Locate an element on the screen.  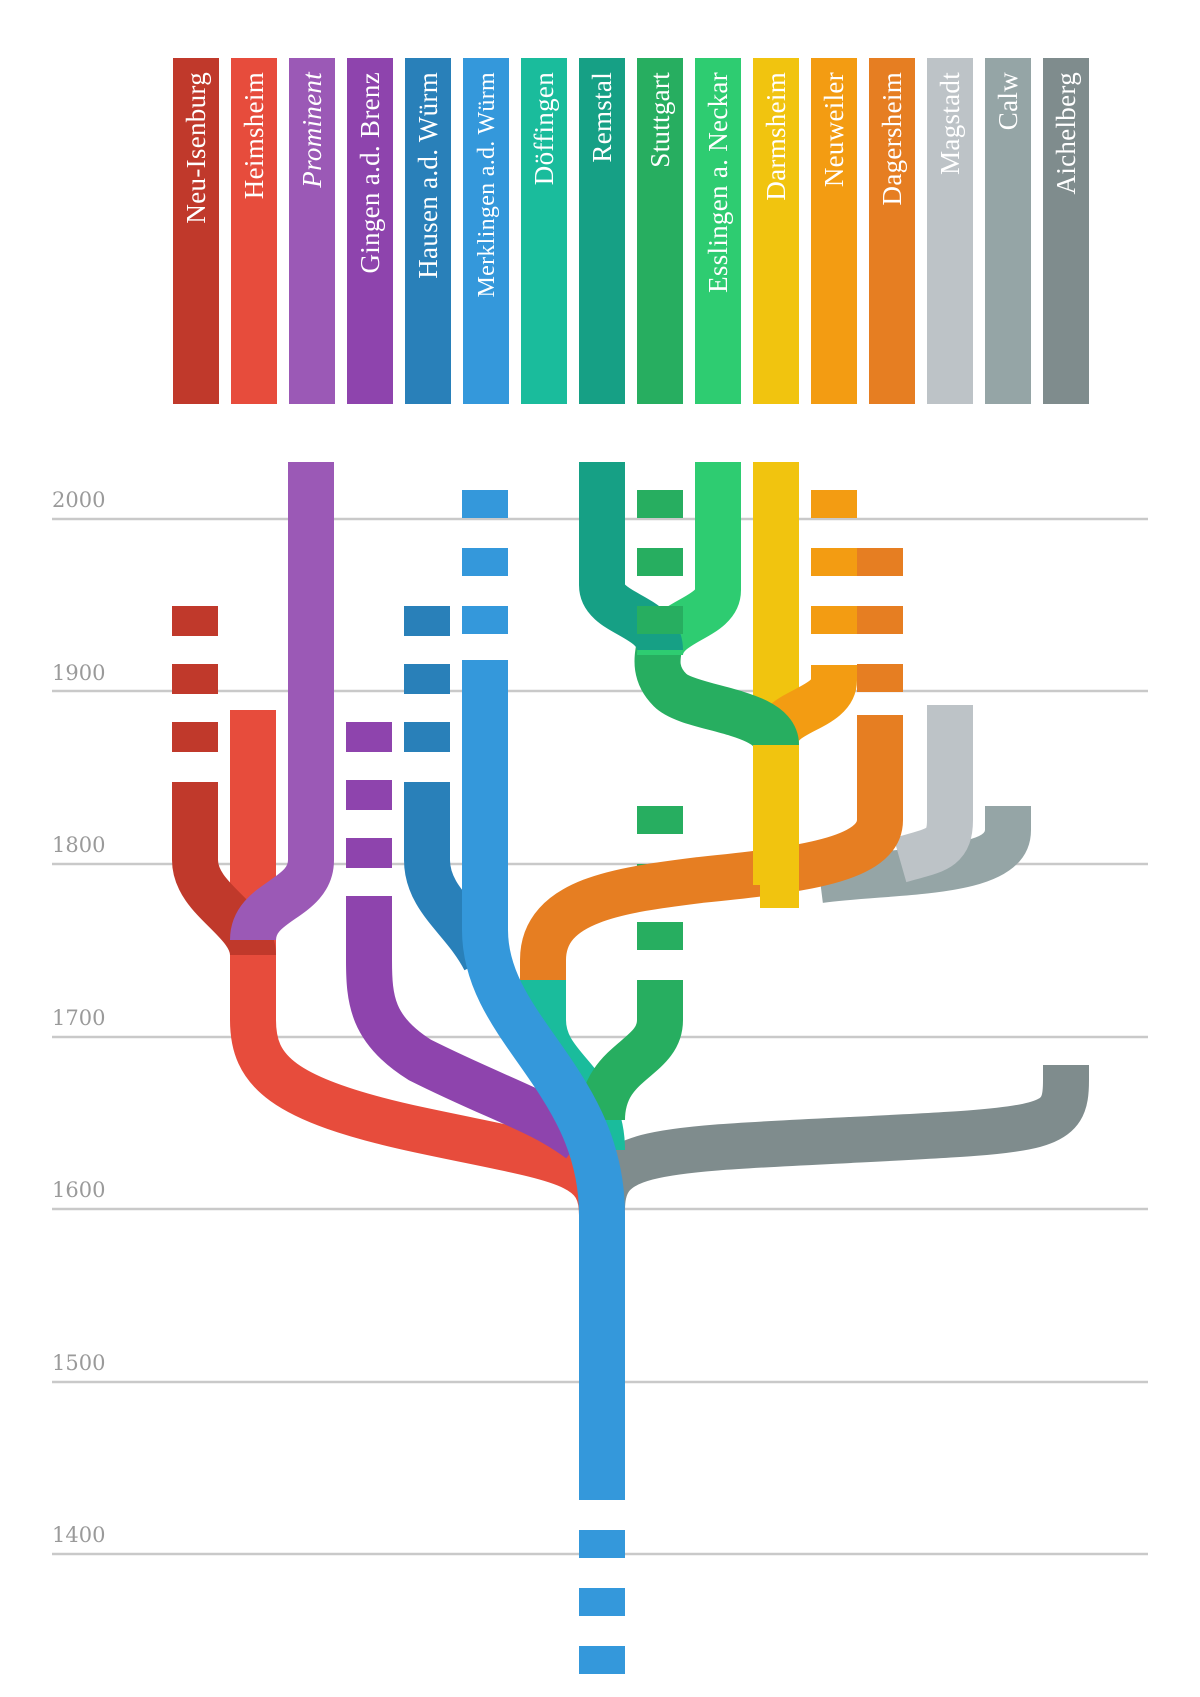
branch-darmsheim is located at coordinates (776, 685).